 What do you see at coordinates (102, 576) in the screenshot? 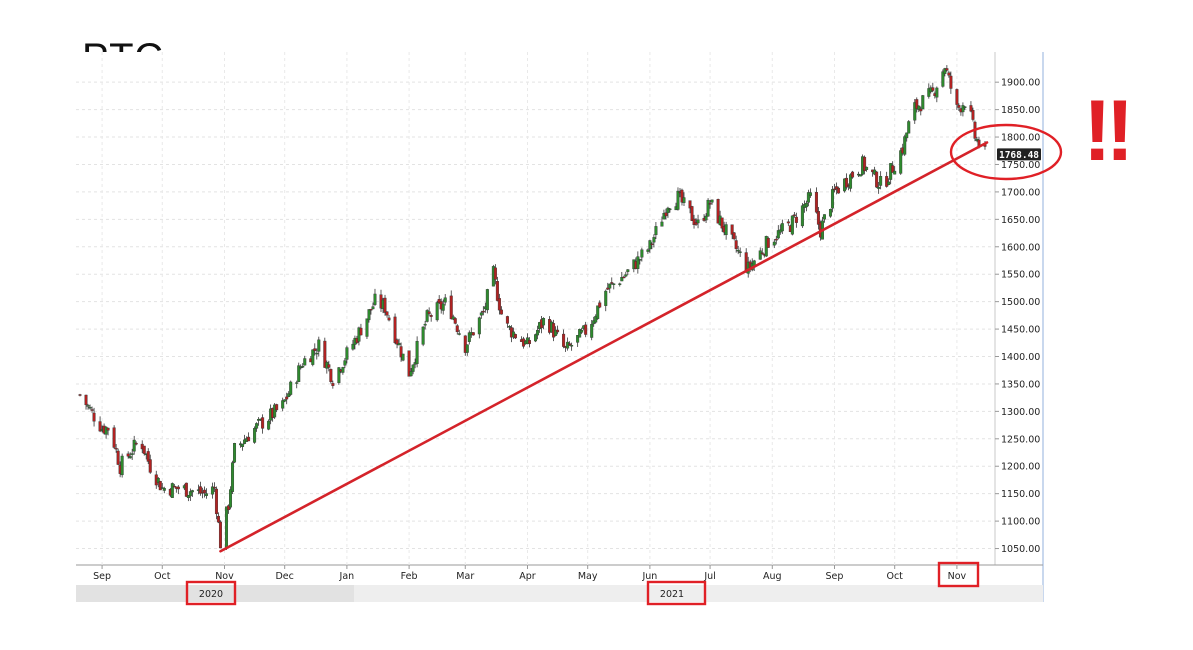
I see `x-tick-label: Sep` at bounding box center [102, 576].